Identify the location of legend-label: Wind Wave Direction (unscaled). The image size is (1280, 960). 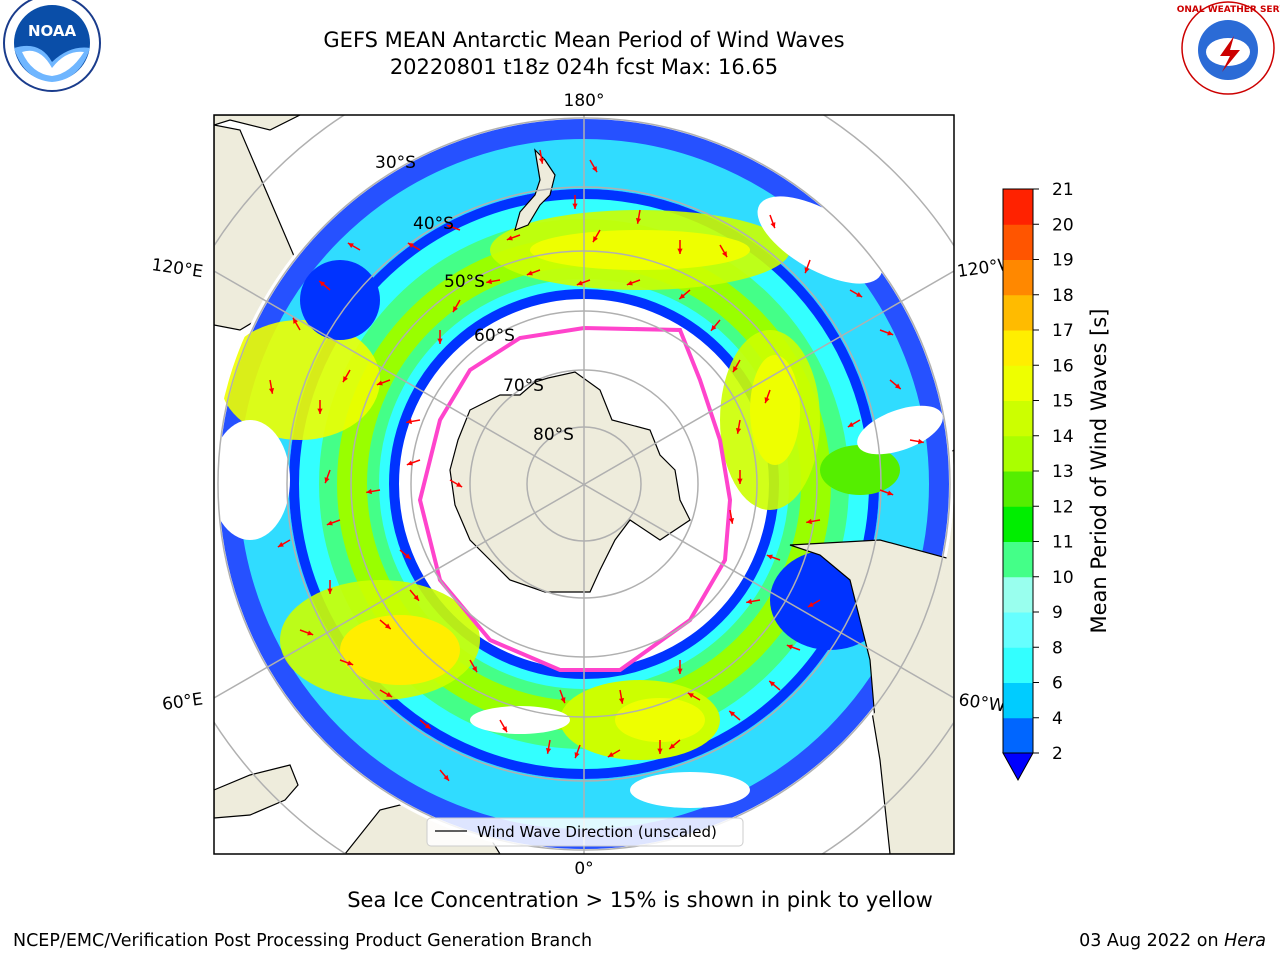
(597, 832).